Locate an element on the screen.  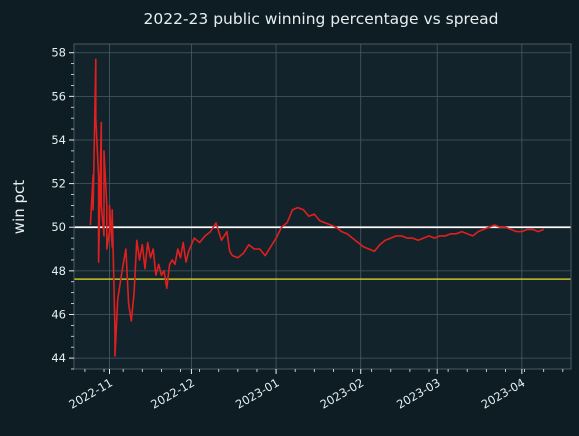
y-axis: 44 46 48 50 52 54 56 58 is located at coordinates (62, 208).